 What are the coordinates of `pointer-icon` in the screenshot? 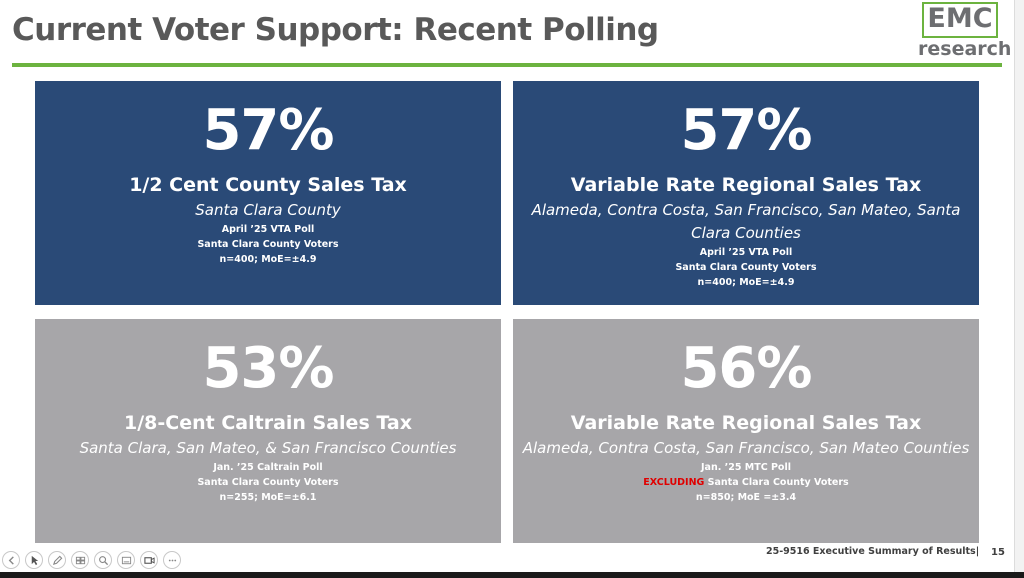 It's located at (34, 560).